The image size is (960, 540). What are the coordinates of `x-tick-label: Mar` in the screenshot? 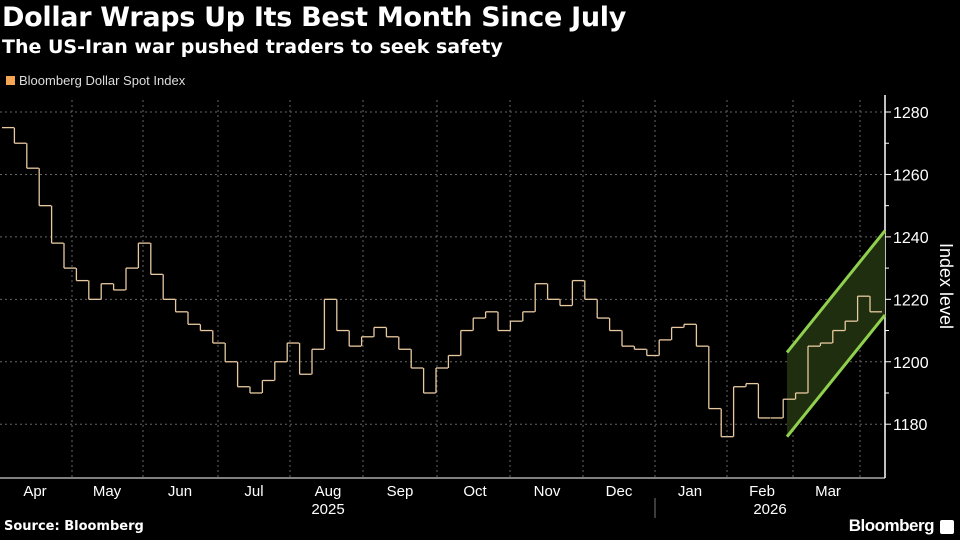 It's located at (828, 491).